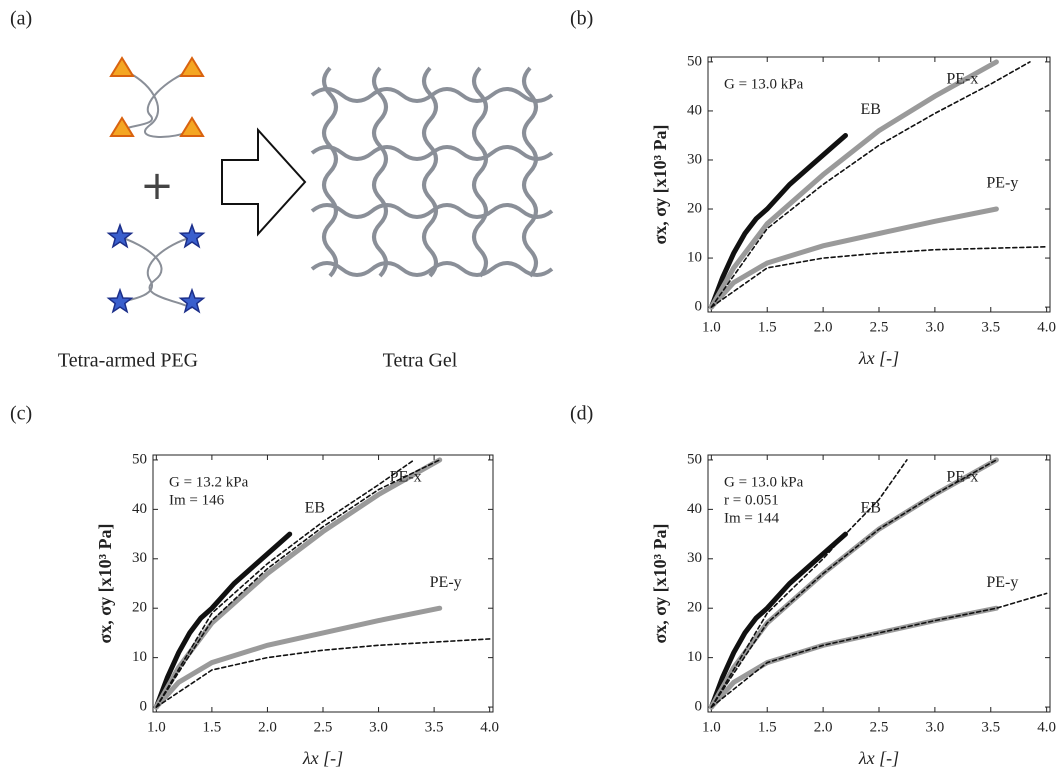 The image size is (1062, 778). What do you see at coordinates (156, 272) in the screenshot?
I see `tetra-peg-bottom` at bounding box center [156, 272].